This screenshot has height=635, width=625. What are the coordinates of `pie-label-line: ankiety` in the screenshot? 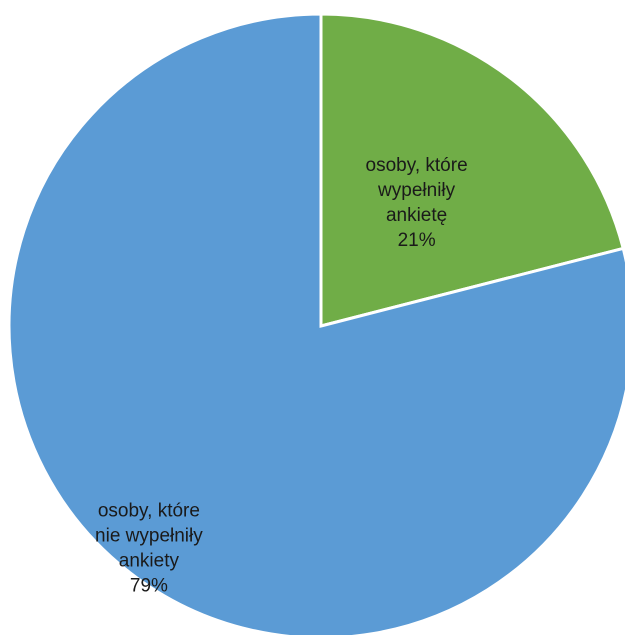 It's located at (149, 560).